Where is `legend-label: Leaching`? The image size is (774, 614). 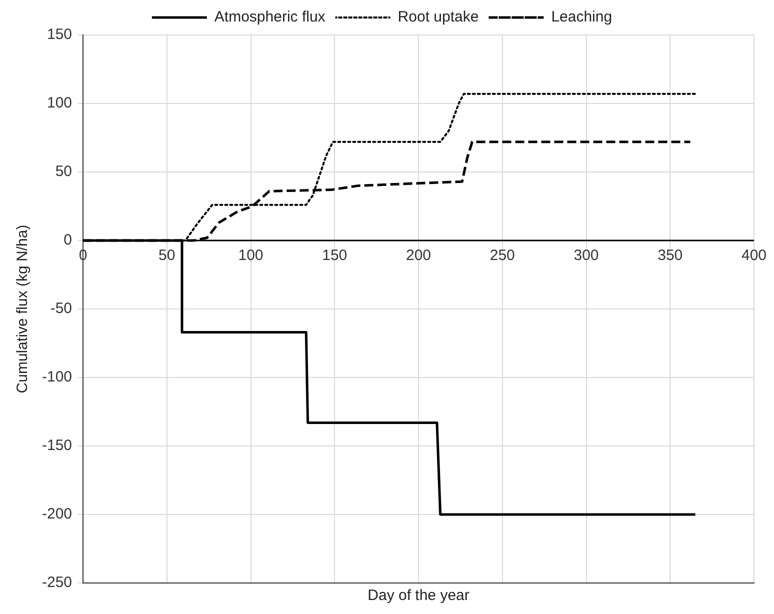
legend-label: Leaching is located at coordinates (581, 17).